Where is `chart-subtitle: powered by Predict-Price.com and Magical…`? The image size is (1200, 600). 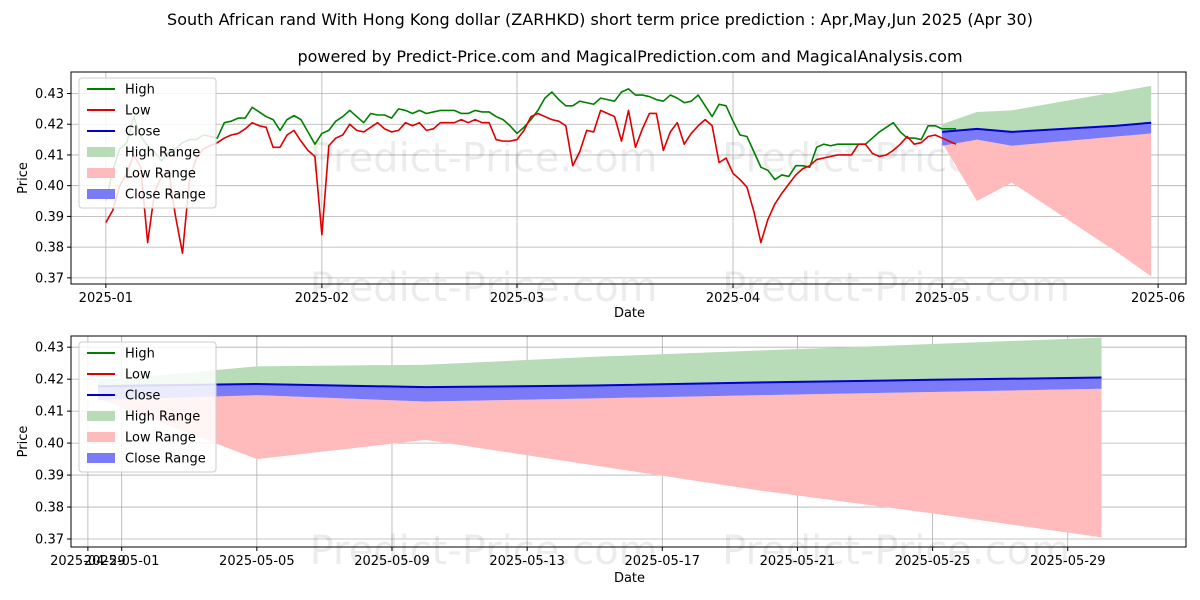
chart-subtitle: powered by Predict-Price.com and Magical… is located at coordinates (629, 56).